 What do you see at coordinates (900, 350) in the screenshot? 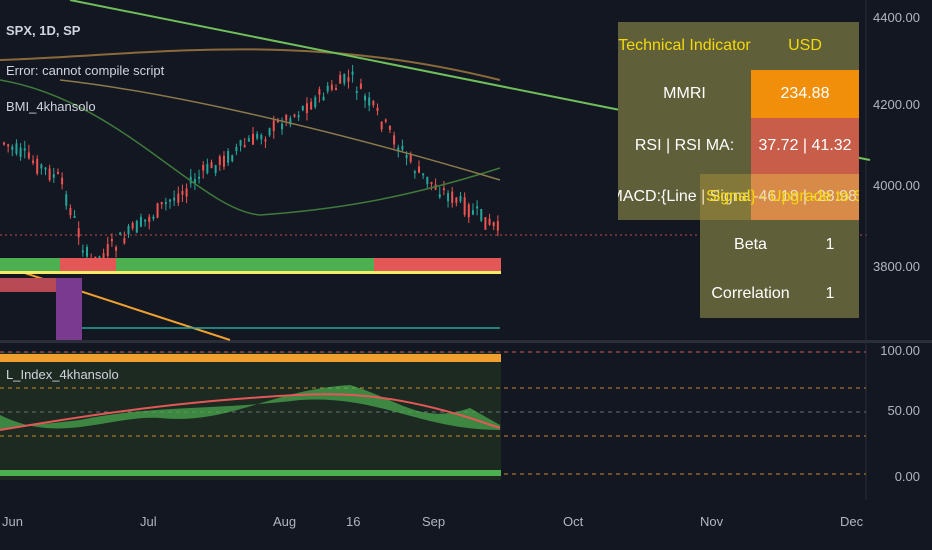
I see `lower-label-100: 100.00` at bounding box center [900, 350].